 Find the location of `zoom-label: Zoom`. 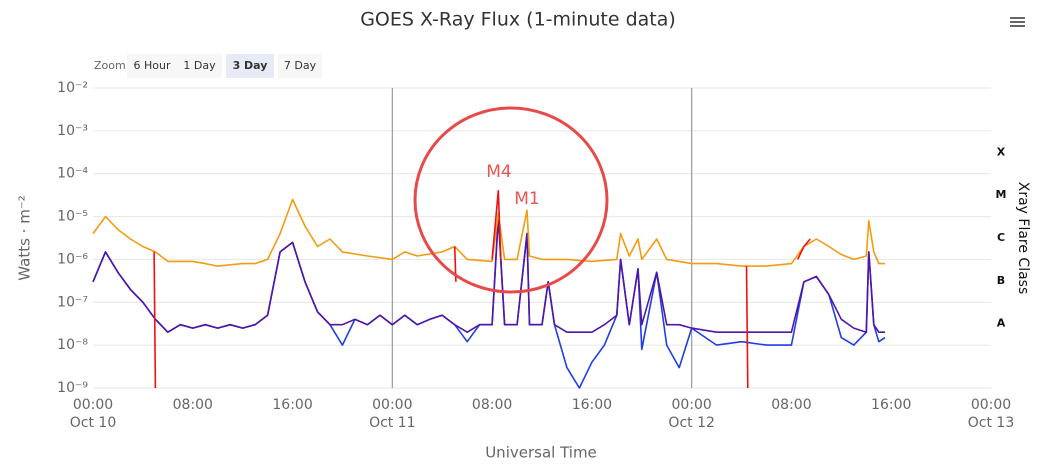

zoom-label: Zoom is located at coordinates (110, 65).